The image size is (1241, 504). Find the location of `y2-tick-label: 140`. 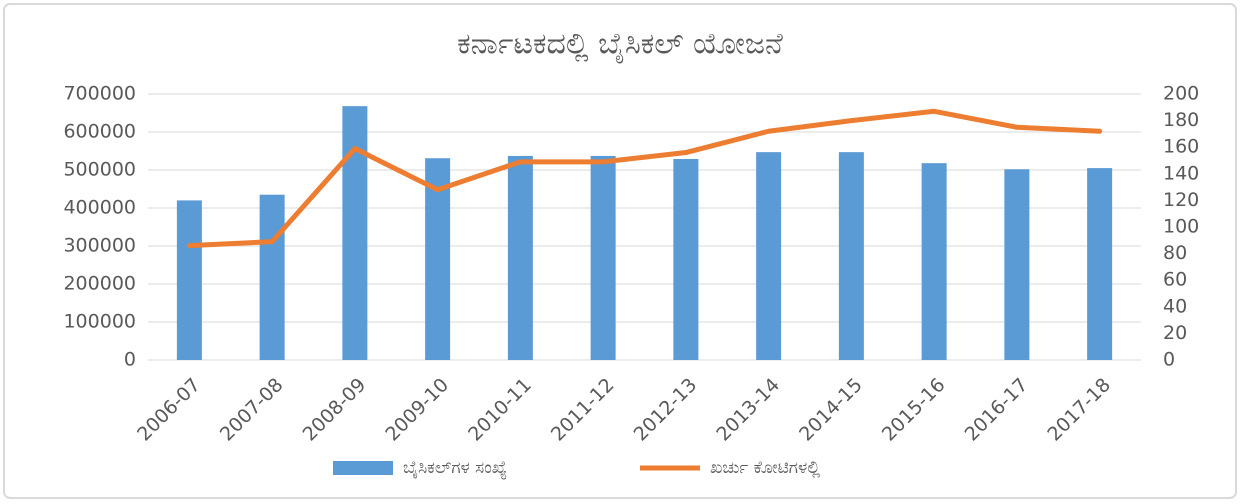

y2-tick-label: 140 is located at coordinates (1181, 173).